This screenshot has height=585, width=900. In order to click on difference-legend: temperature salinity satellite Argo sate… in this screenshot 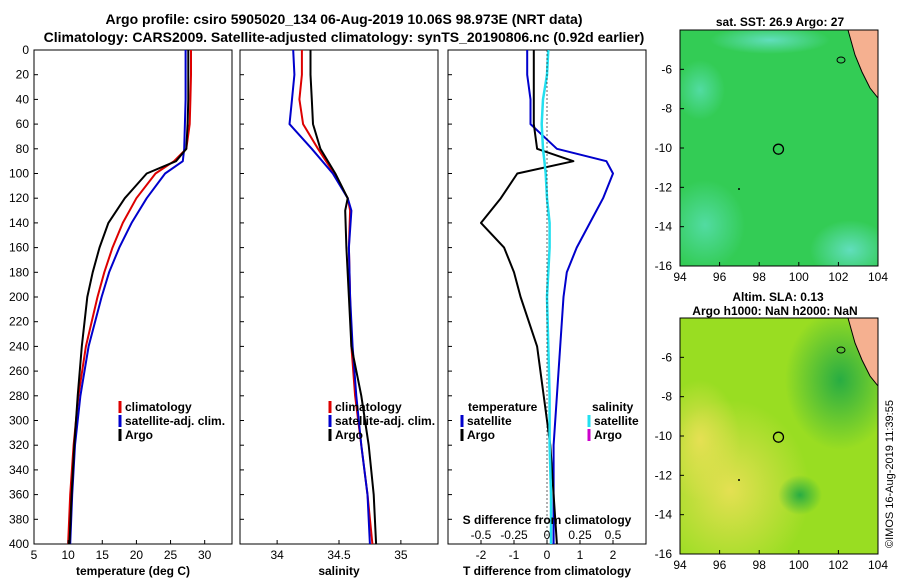, I will do `click(549, 463)`.